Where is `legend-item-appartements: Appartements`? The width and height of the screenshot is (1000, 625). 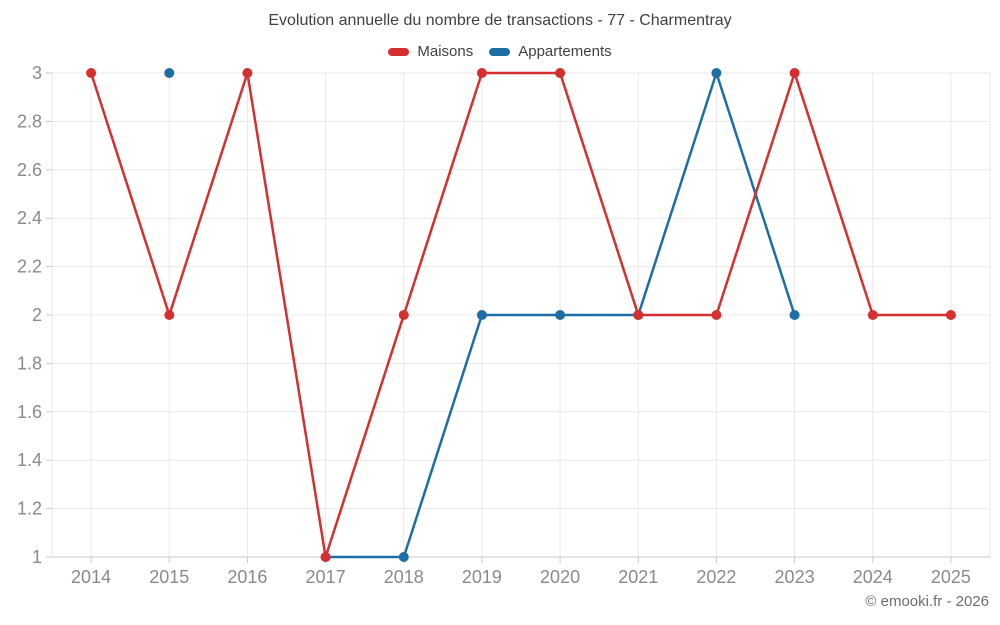 legend-item-appartements: Appartements is located at coordinates (550, 51).